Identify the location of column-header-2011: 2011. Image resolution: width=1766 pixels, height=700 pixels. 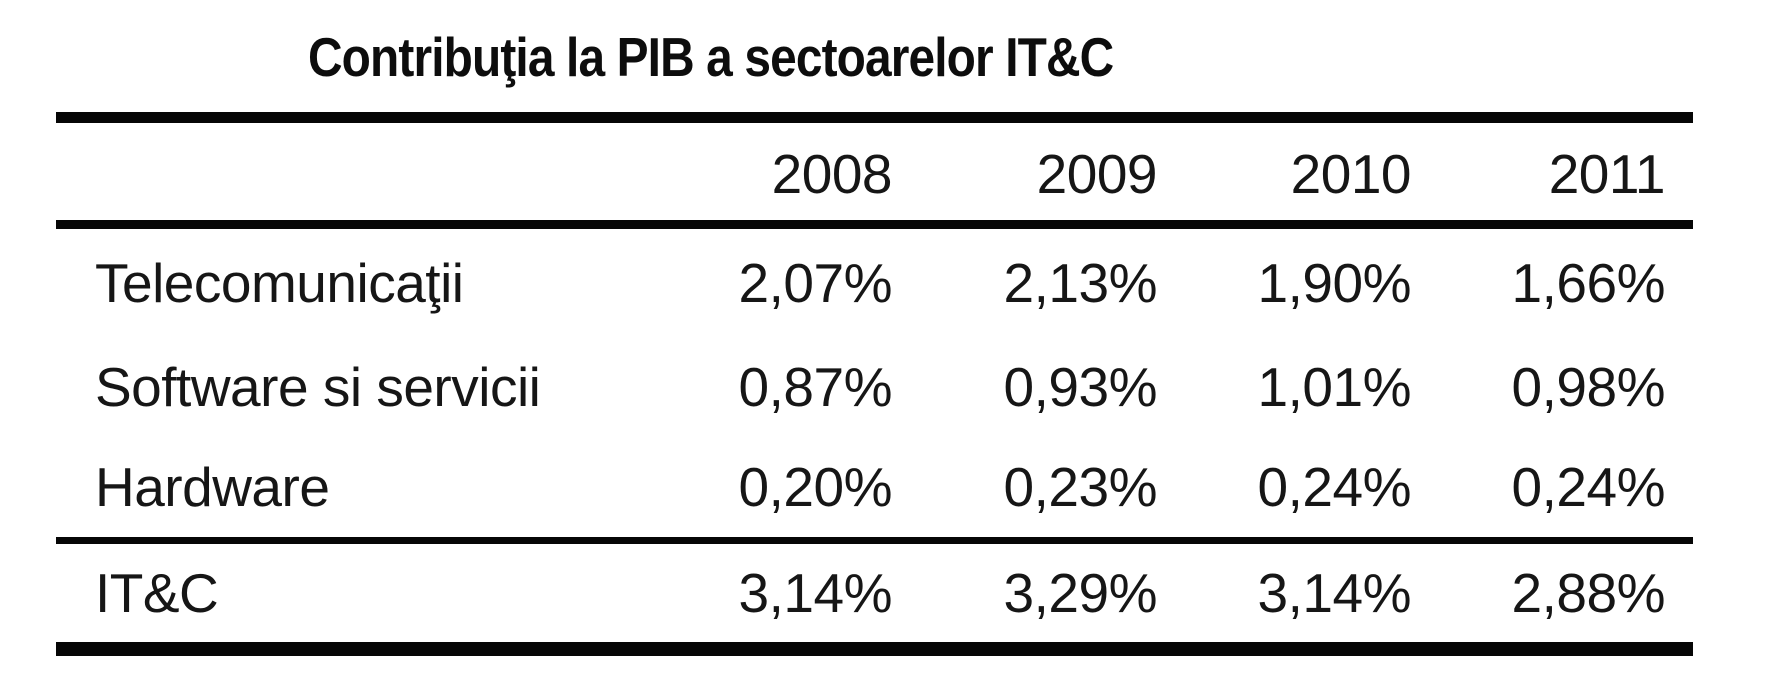
(1607, 174).